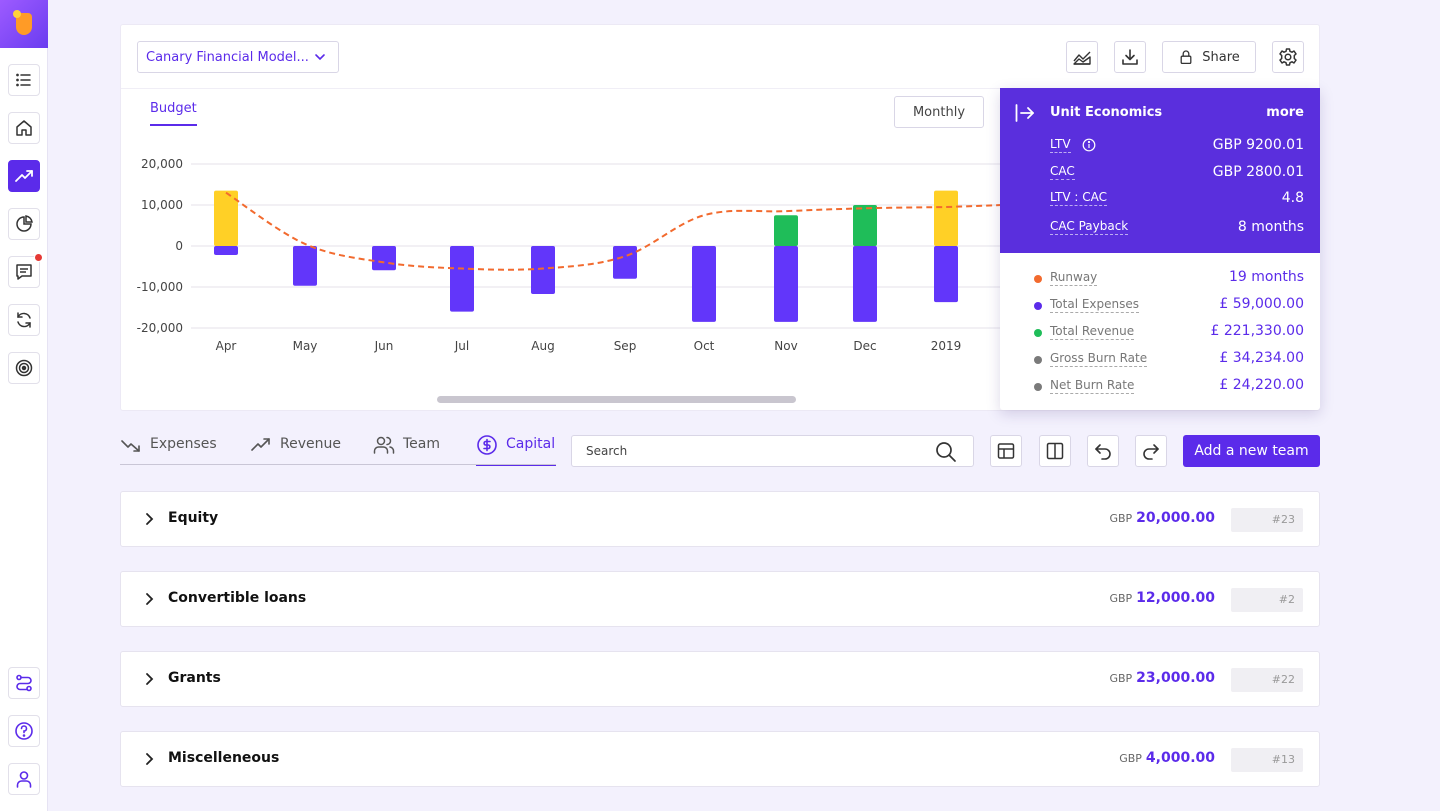 This screenshot has width=1440, height=811. I want to click on sidebar-item-home, so click(24, 128).